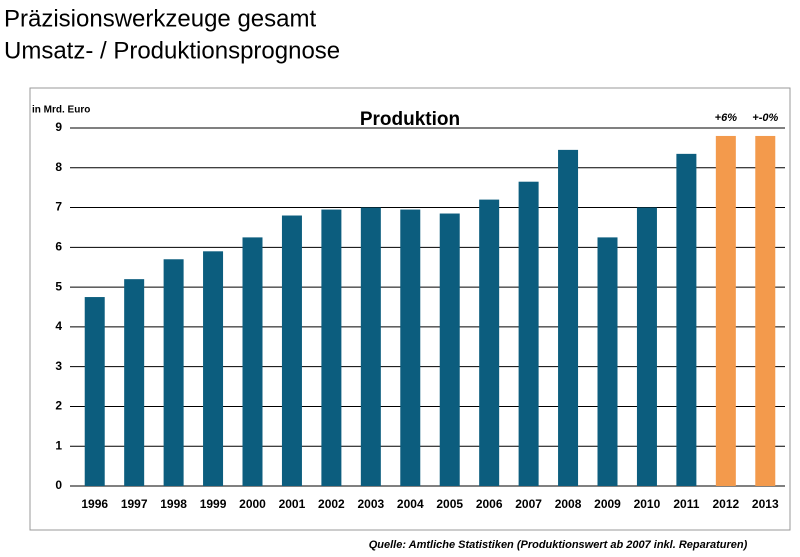 Image resolution: width=800 pixels, height=557 pixels. What do you see at coordinates (58, 127) in the screenshot?
I see `y-tick-label: 9` at bounding box center [58, 127].